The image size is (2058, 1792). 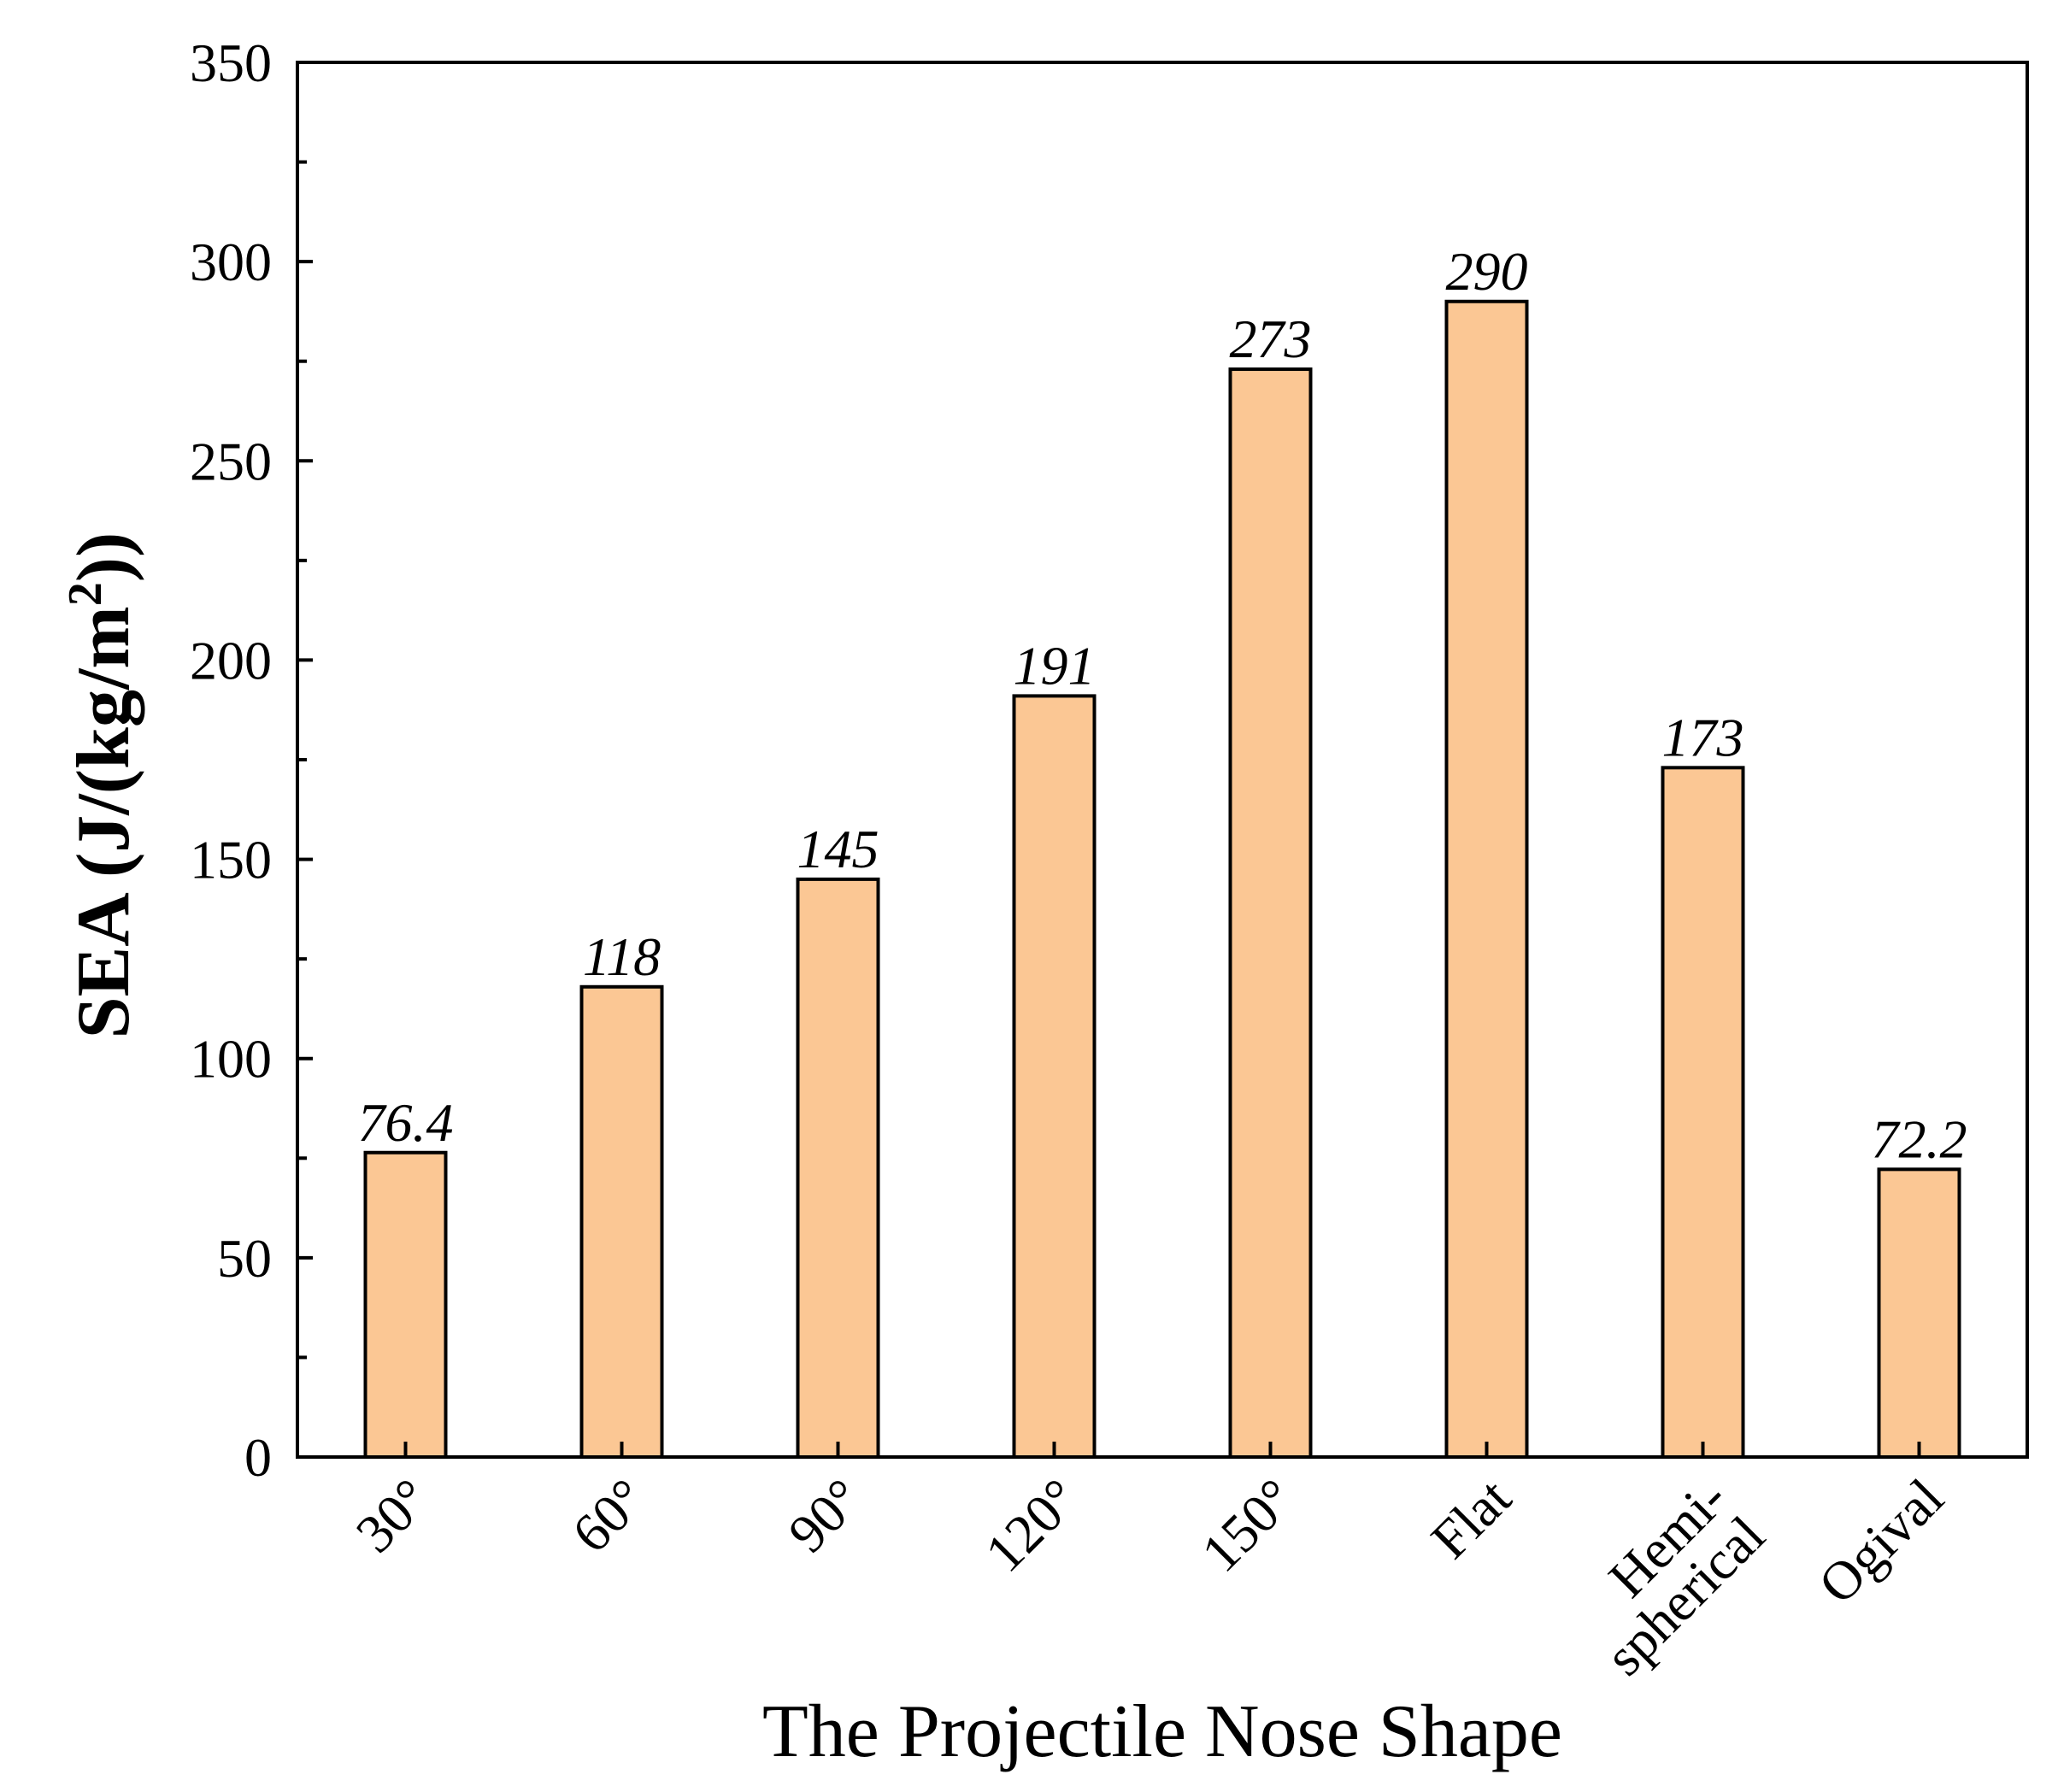 I want to click on data-label: 273, so click(x=1271, y=338).